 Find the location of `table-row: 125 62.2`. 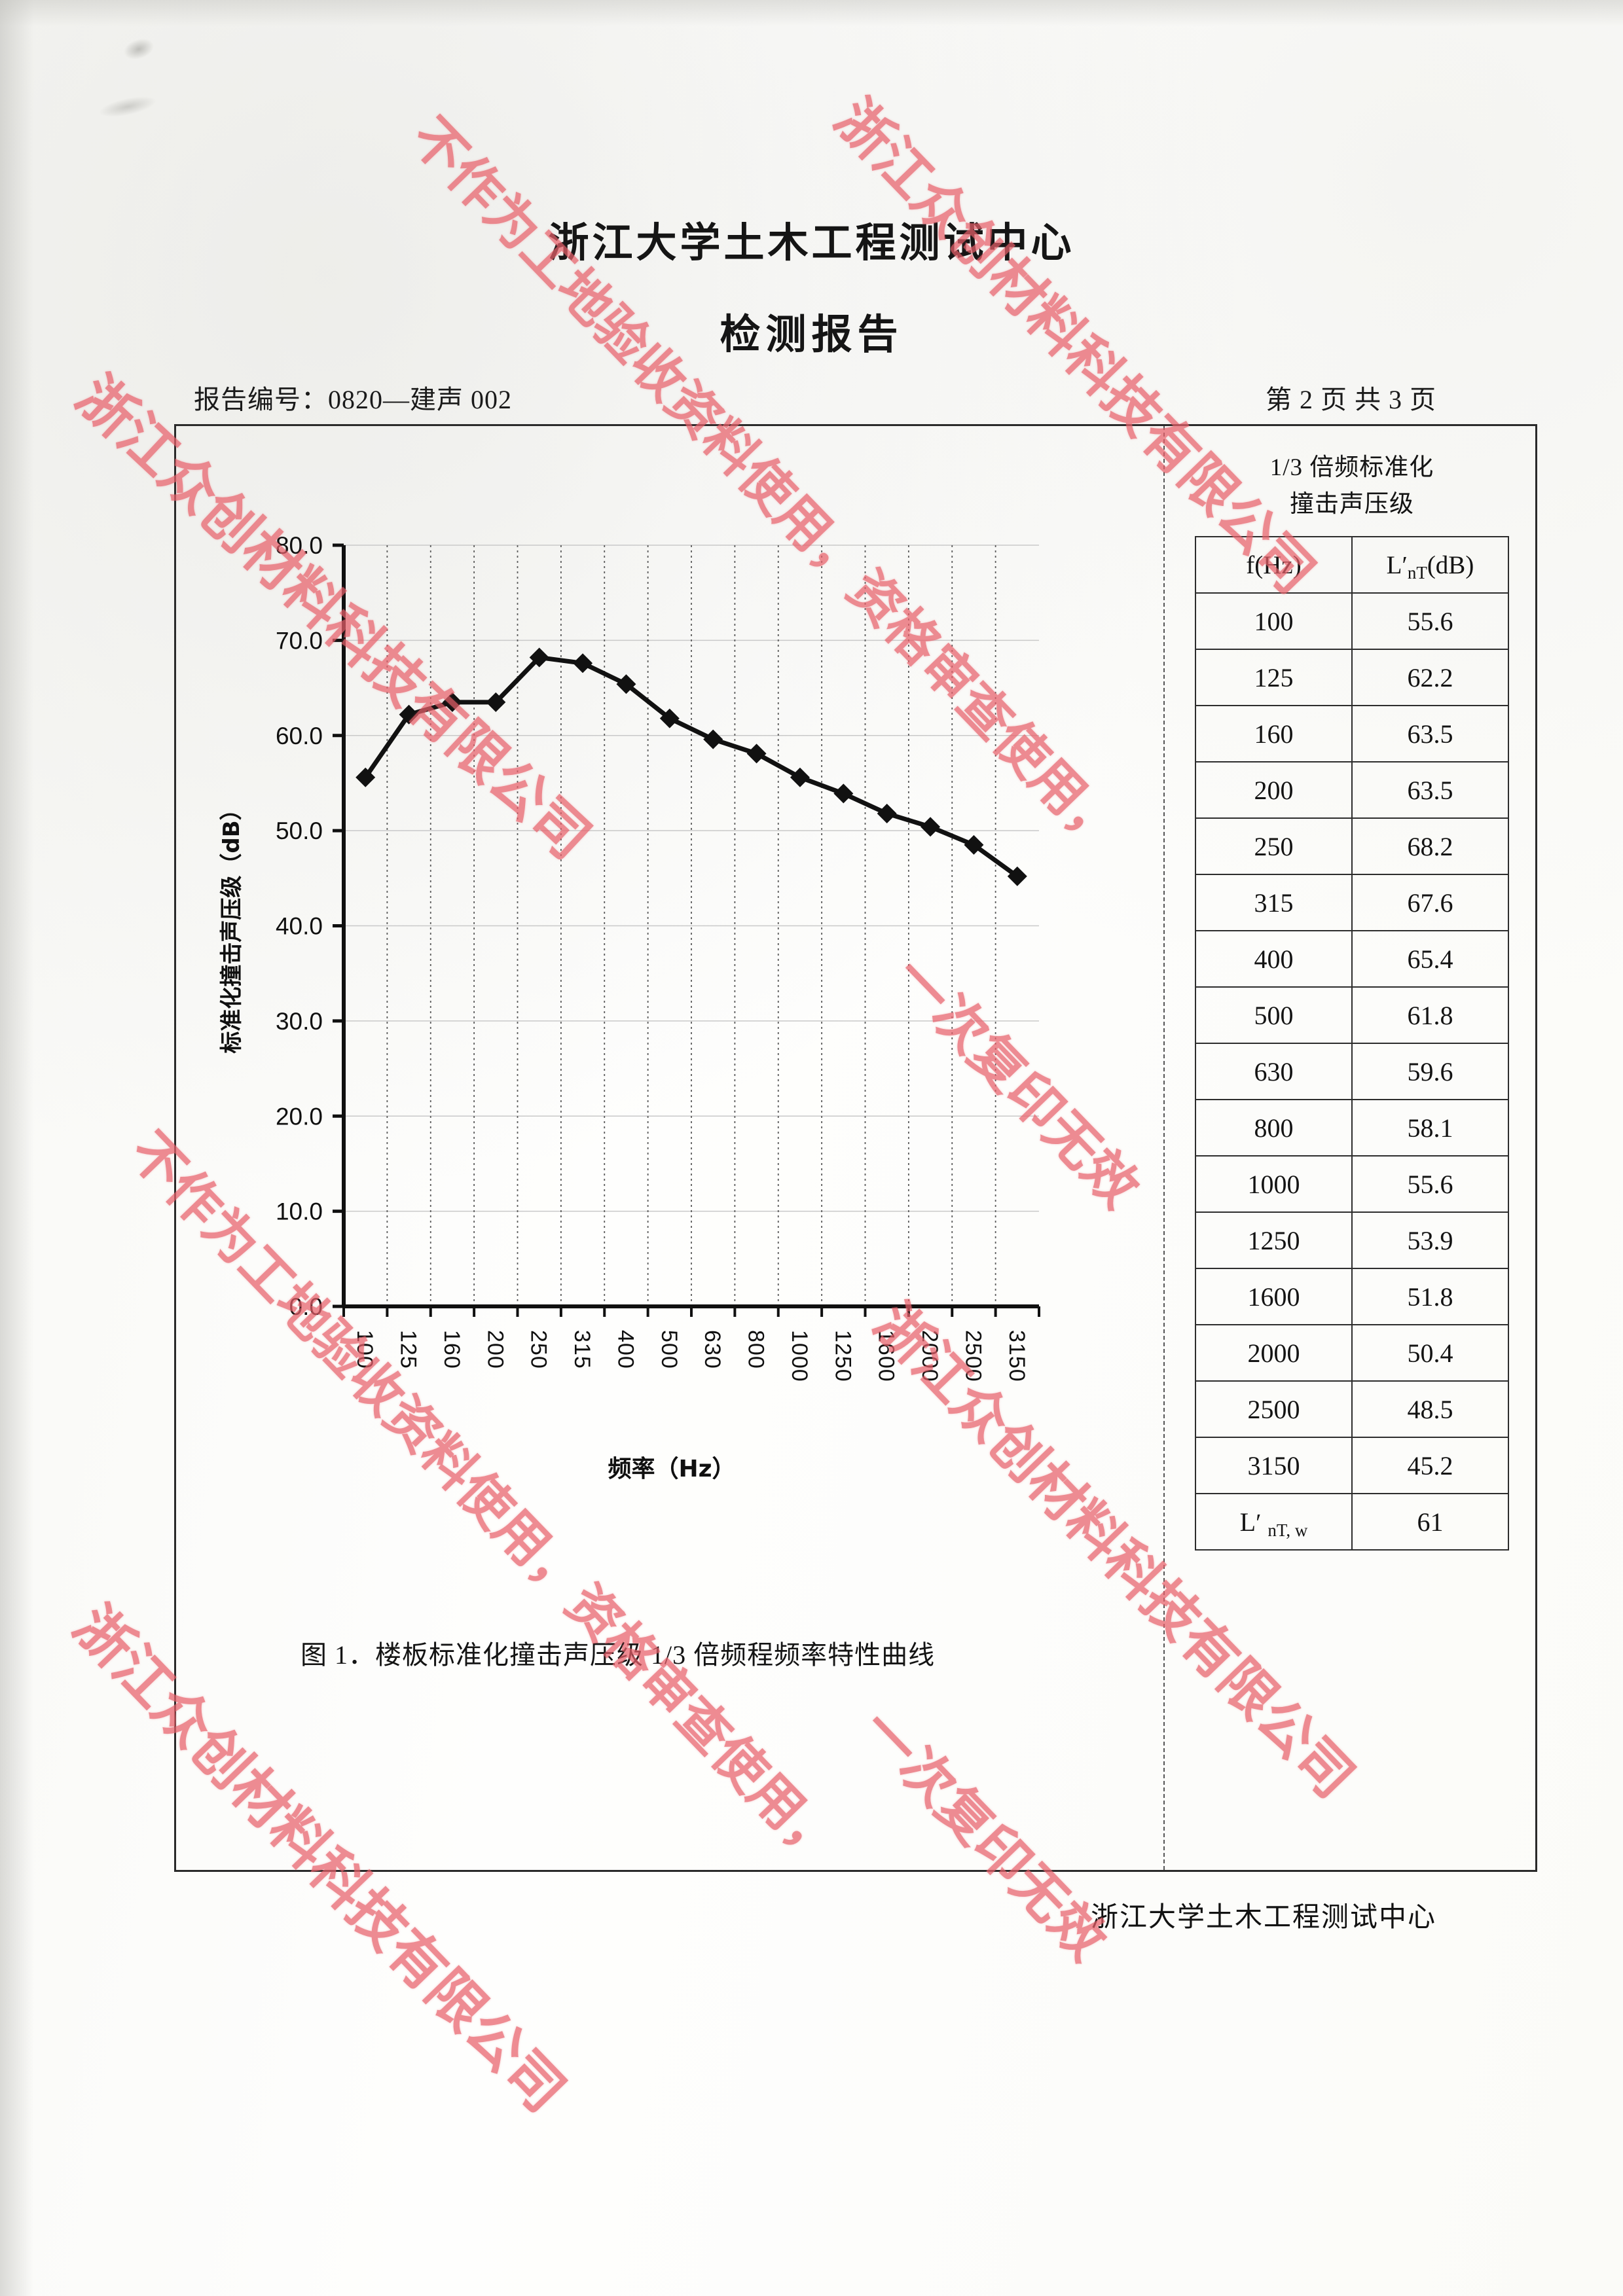

table-row: 125 62.2 is located at coordinates (1352, 677).